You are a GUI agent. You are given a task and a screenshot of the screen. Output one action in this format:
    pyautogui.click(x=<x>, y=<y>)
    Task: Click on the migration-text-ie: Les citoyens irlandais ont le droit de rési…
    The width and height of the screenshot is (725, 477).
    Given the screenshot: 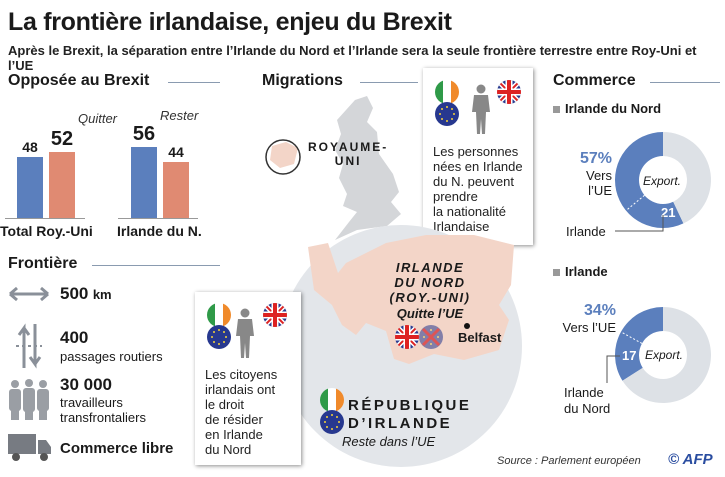 What is the action you would take?
    pyautogui.click(x=241, y=412)
    